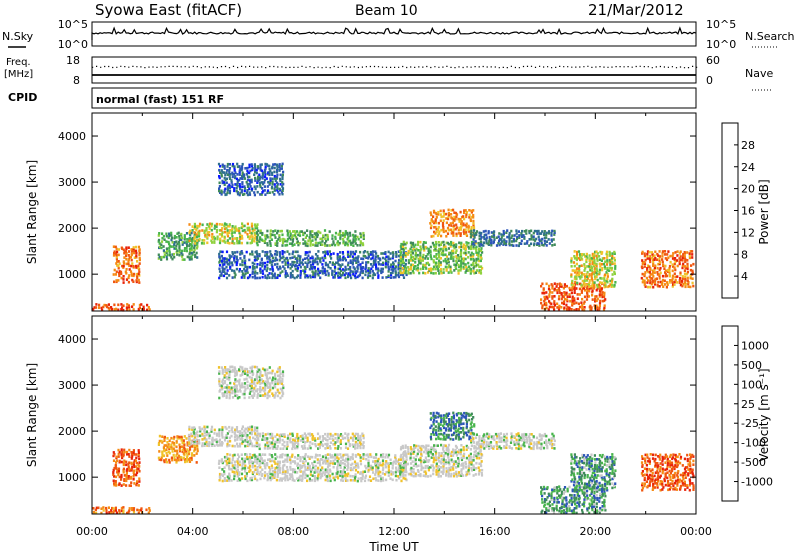 This screenshot has width=800, height=554. I want to click on freq-trace, so click(395, 70).